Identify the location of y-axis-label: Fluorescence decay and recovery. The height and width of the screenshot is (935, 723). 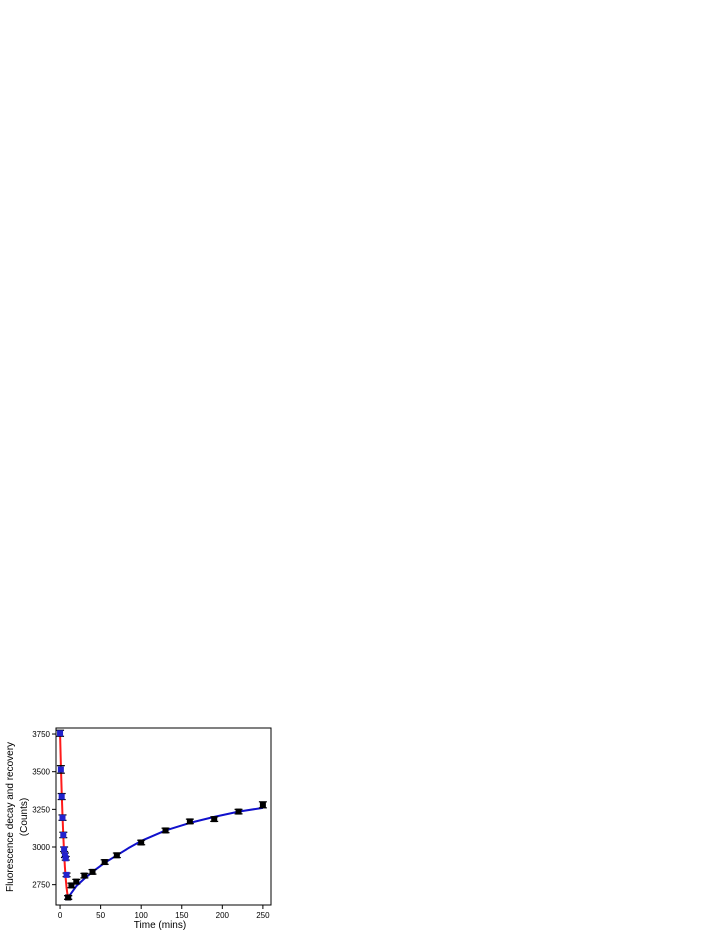
(10, 817).